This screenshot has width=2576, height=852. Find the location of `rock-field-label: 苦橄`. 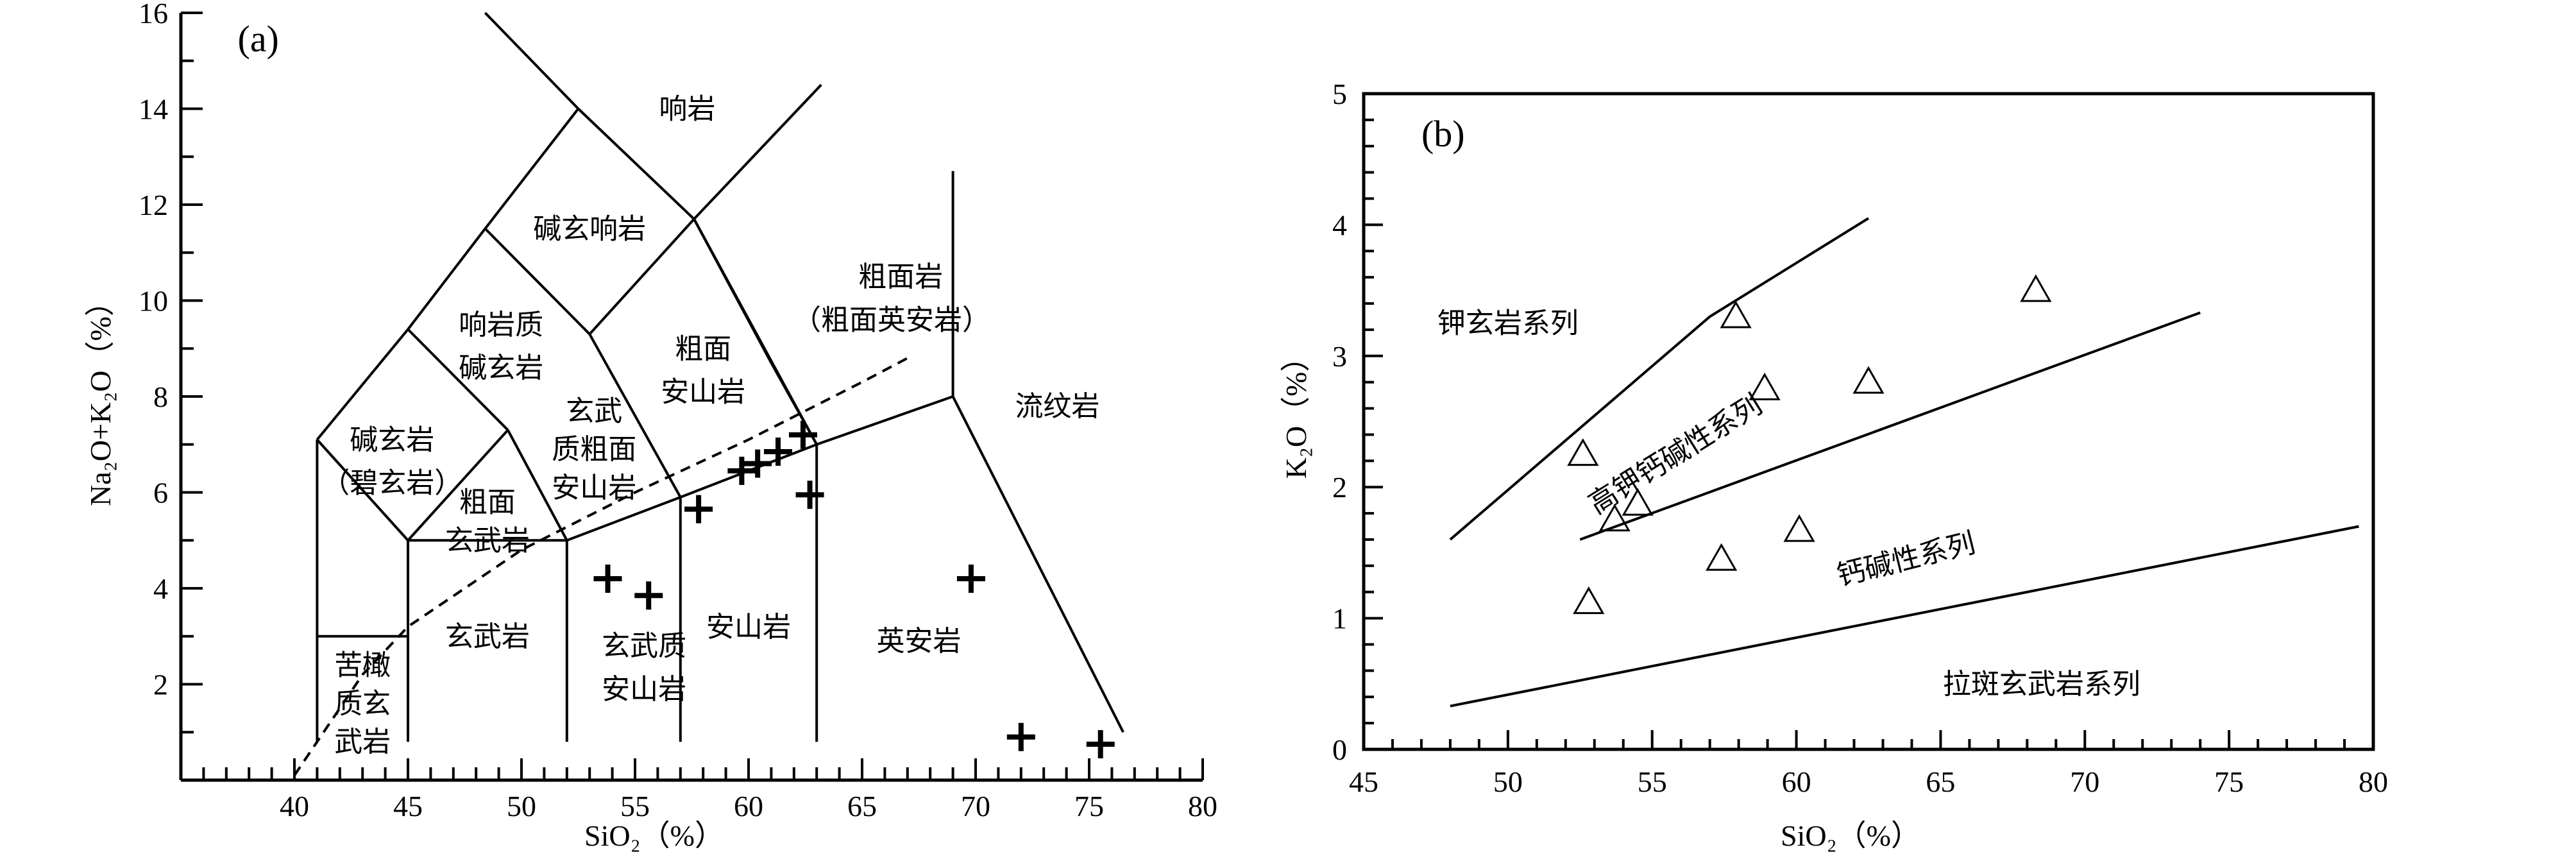

rock-field-label: 苦橄 is located at coordinates (362, 665).